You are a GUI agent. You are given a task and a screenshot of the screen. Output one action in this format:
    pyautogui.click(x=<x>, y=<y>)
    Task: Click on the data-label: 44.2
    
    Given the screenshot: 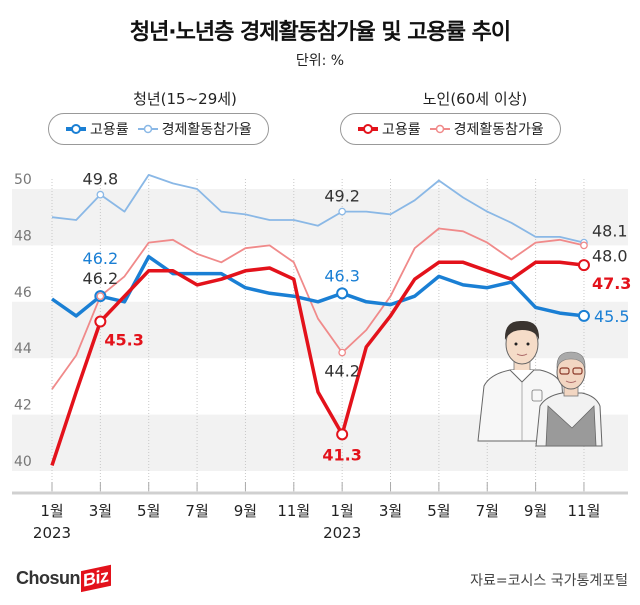 What is the action you would take?
    pyautogui.click(x=342, y=371)
    